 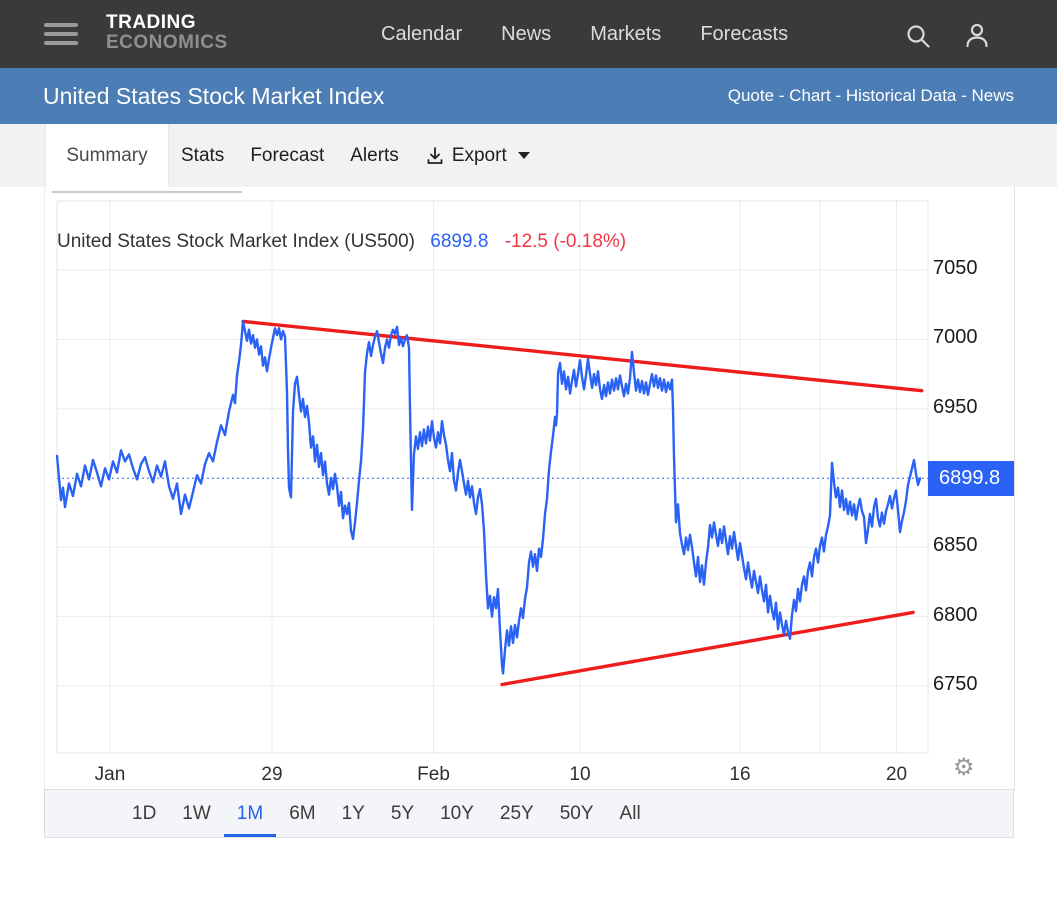 What do you see at coordinates (144, 813) in the screenshot?
I see `range-1d: 1D` at bounding box center [144, 813].